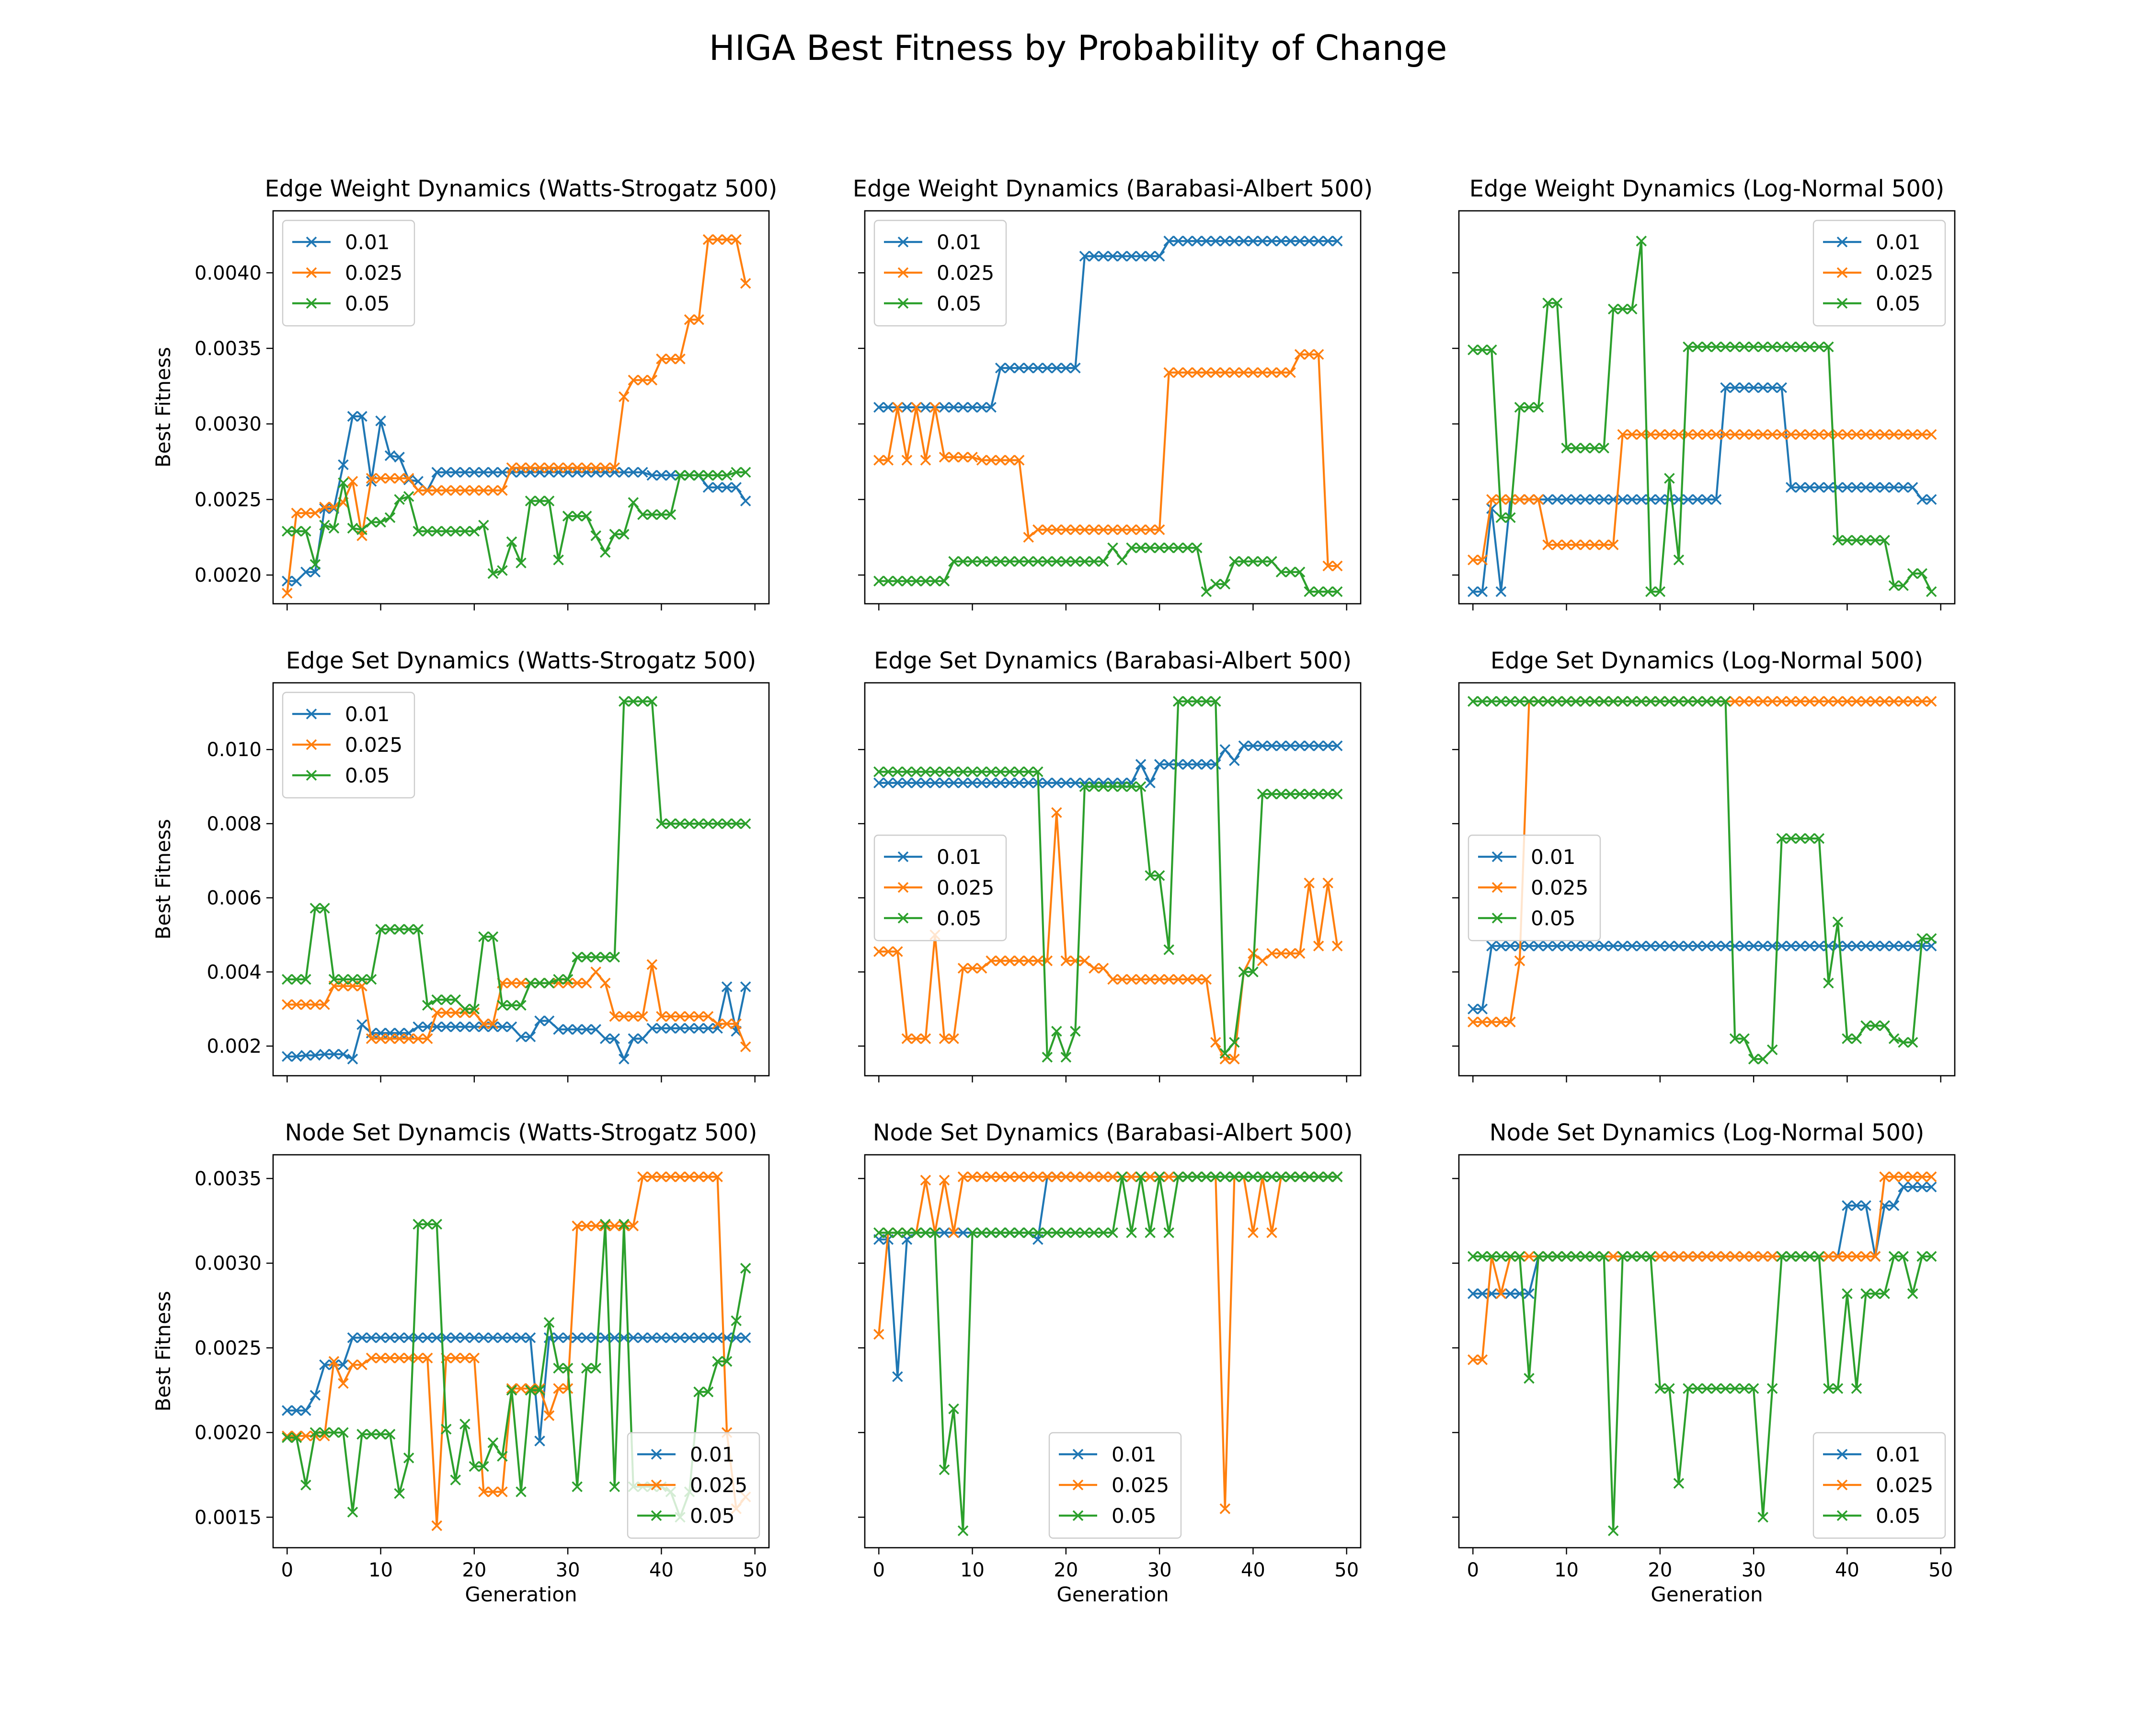 The width and height of the screenshot is (2156, 1725). What do you see at coordinates (1553, 918) in the screenshot?
I see `legend-label: 0.05` at bounding box center [1553, 918].